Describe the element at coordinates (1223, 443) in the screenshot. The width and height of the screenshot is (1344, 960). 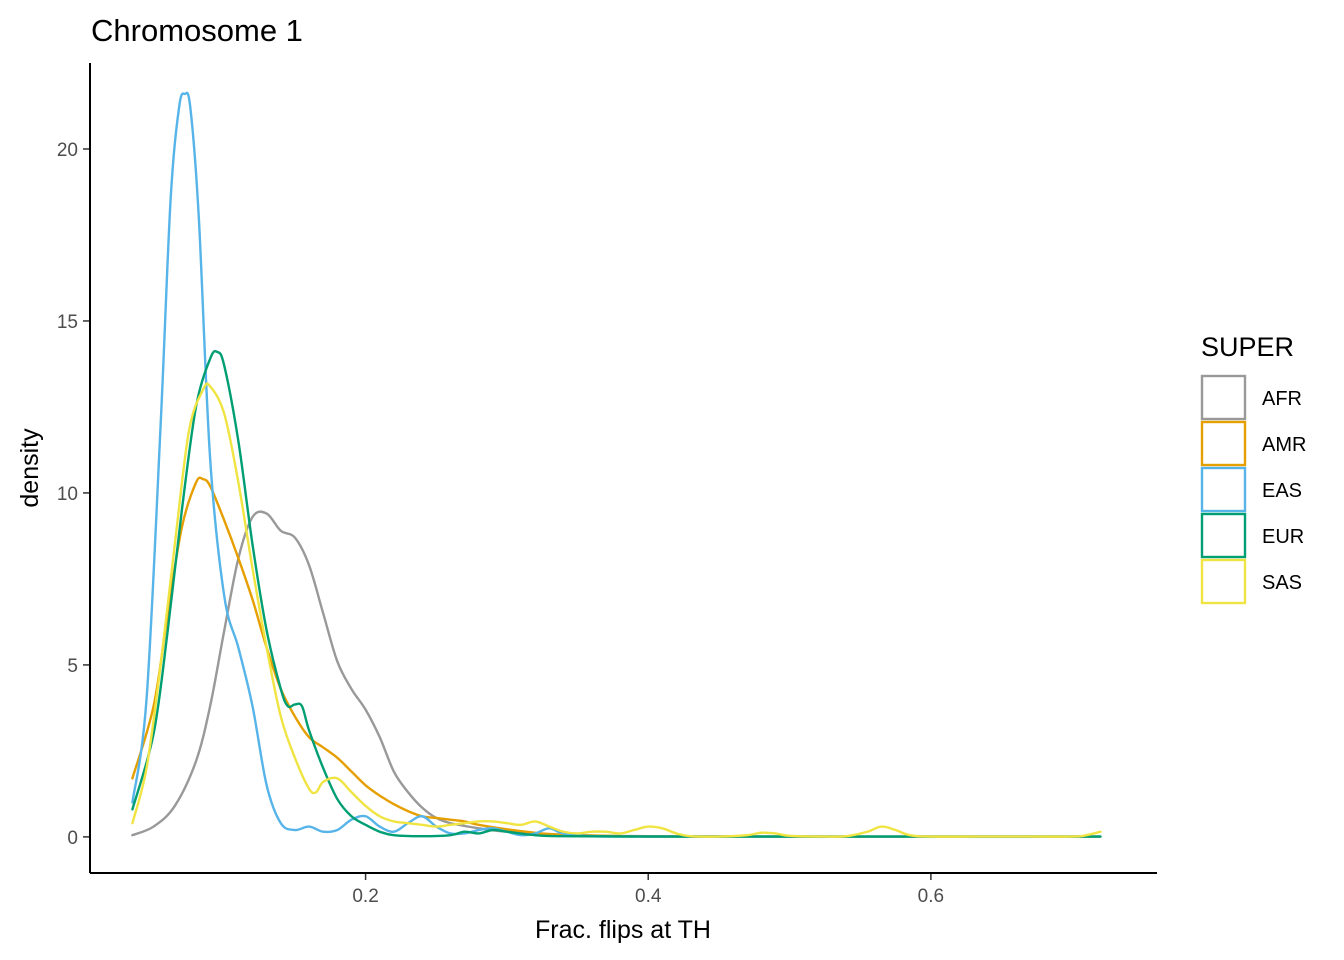
I see `legend-key-amr` at that location.